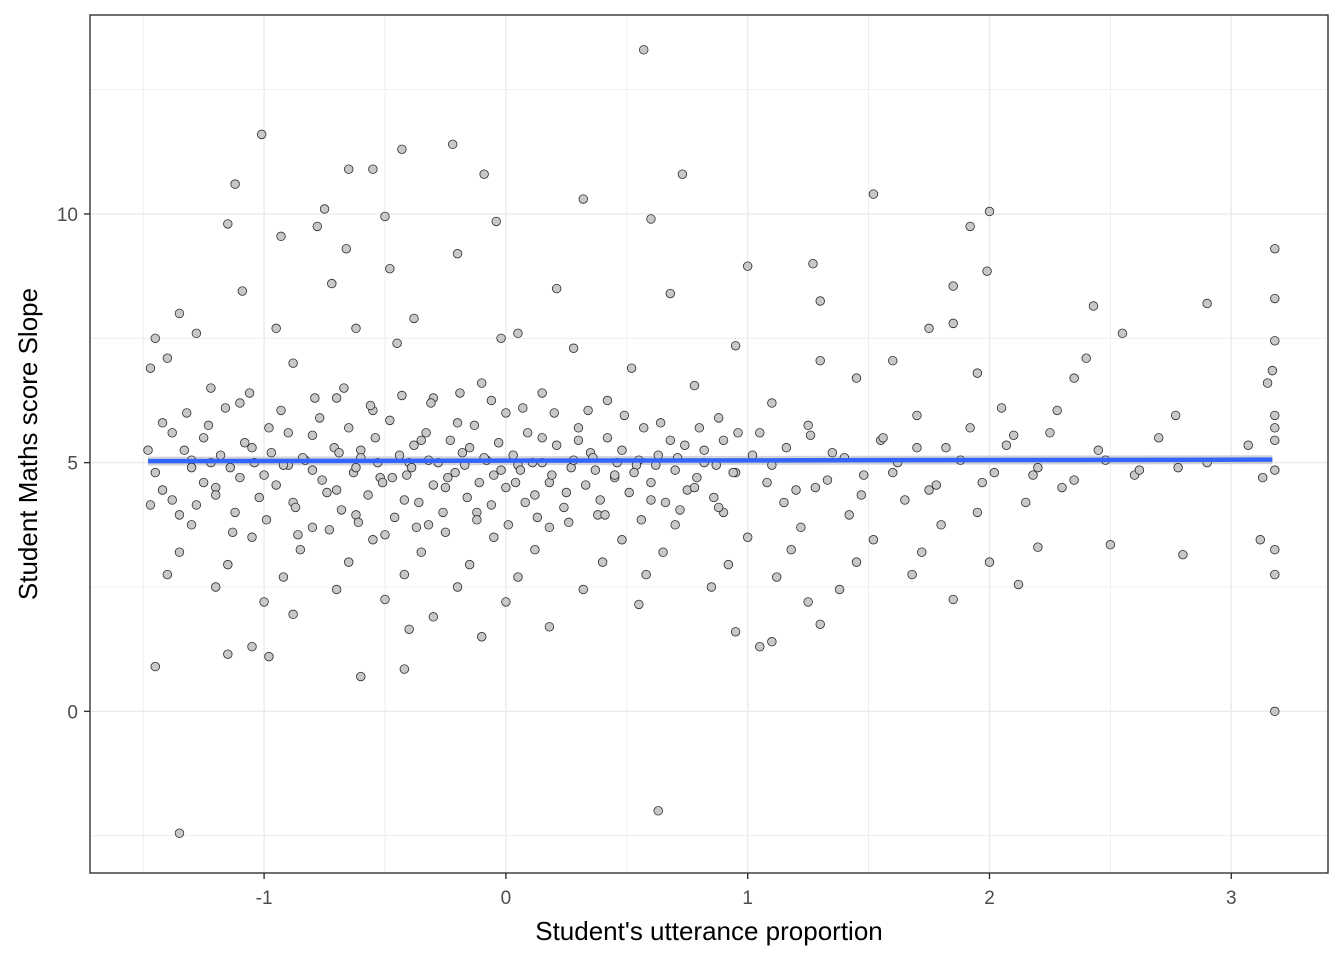 Image resolution: width=1344 pixels, height=960 pixels. Describe the element at coordinates (73, 464) in the screenshot. I see `y-axis-ticks: 0 5 10` at that location.